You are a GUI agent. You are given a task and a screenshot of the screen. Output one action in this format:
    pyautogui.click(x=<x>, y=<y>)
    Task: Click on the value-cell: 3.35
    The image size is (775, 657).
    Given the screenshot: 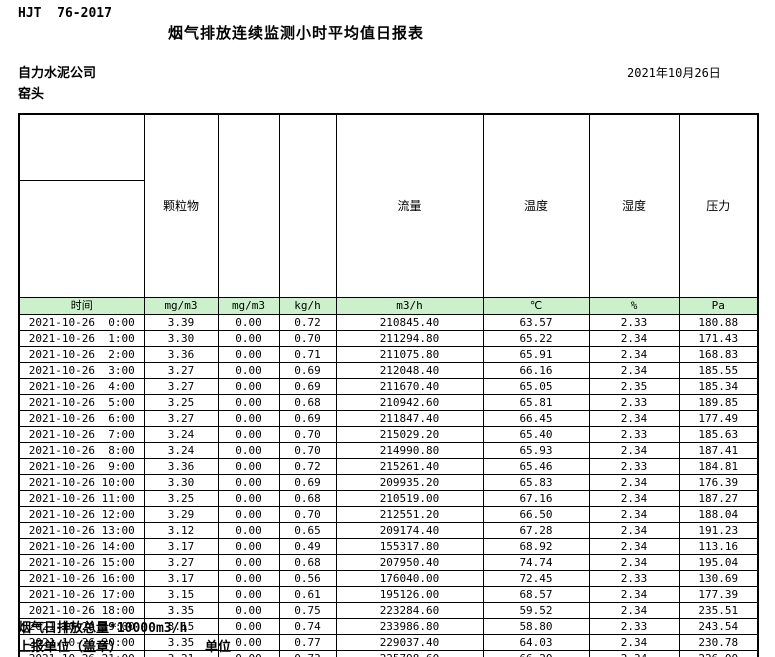 What is the action you would take?
    pyautogui.click(x=181, y=610)
    